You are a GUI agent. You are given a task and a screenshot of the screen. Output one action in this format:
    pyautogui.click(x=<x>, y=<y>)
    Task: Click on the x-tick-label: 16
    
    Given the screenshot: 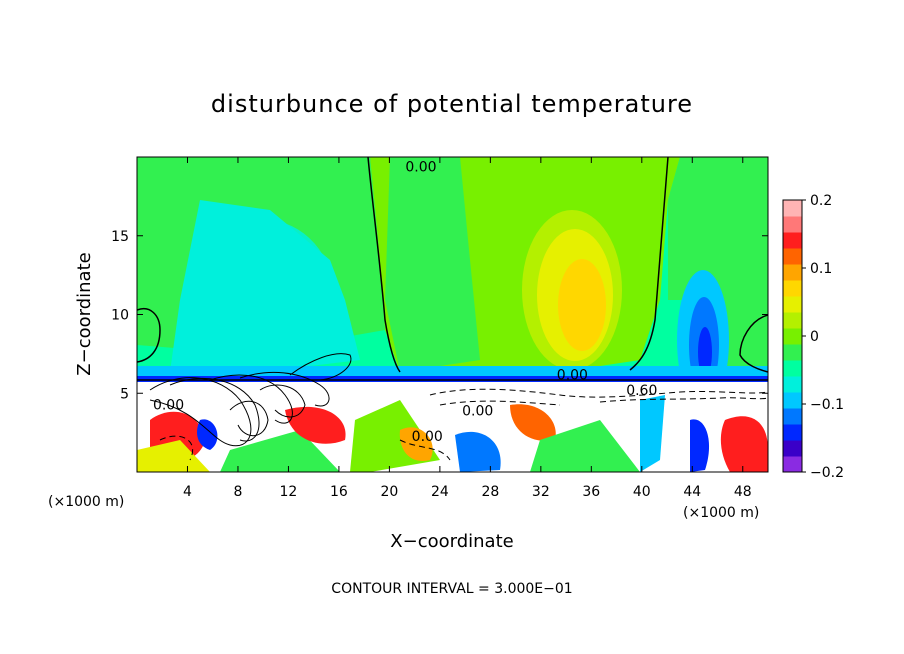 What is the action you would take?
    pyautogui.click(x=339, y=492)
    